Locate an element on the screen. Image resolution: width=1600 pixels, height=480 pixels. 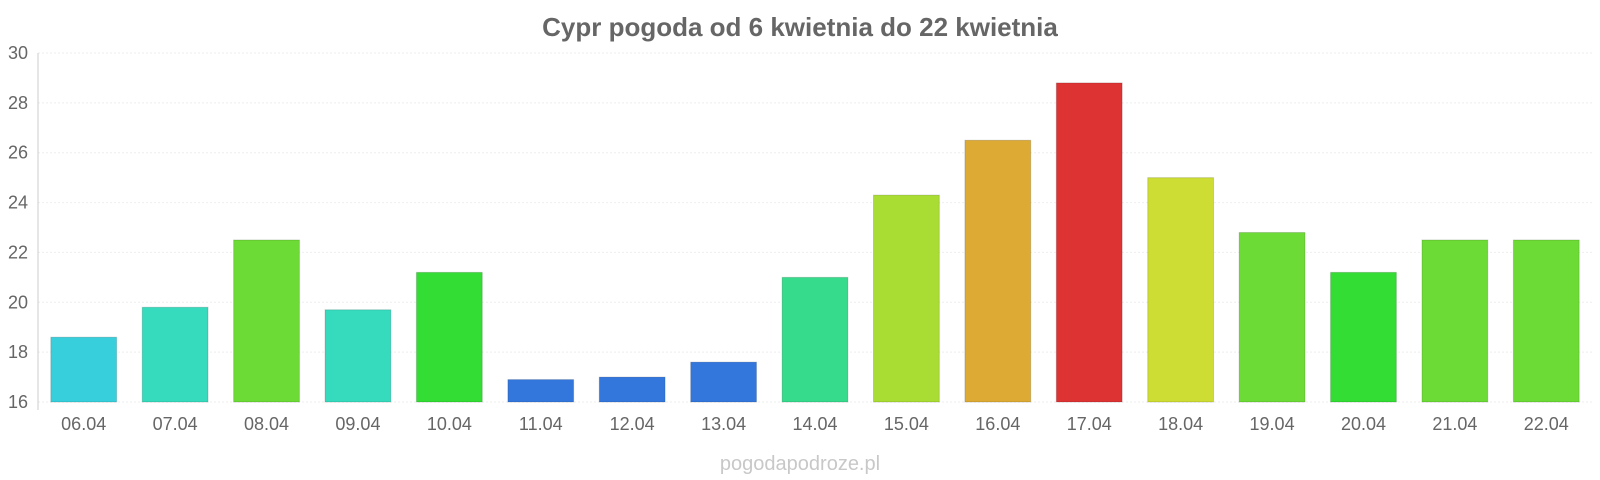
x-tick-label: 16.04 is located at coordinates (997, 424).